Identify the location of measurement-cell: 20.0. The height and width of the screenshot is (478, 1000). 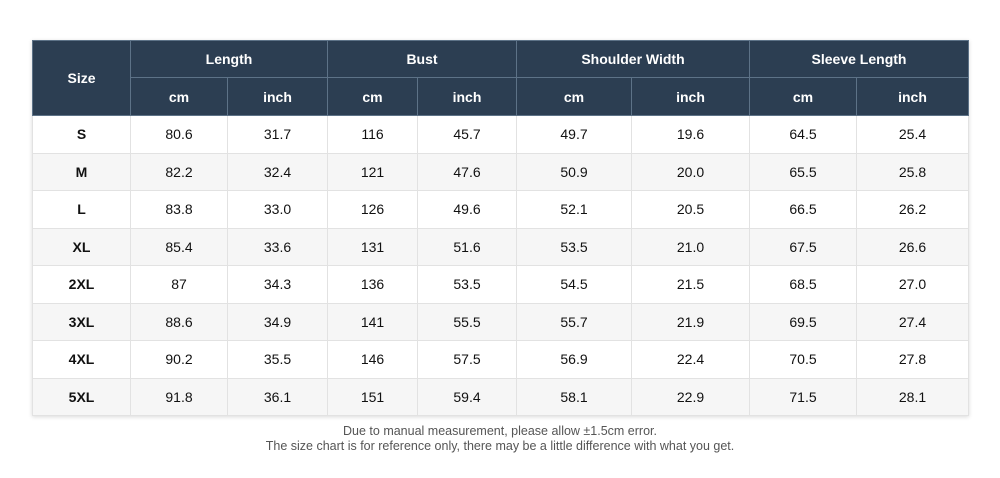
(690, 171).